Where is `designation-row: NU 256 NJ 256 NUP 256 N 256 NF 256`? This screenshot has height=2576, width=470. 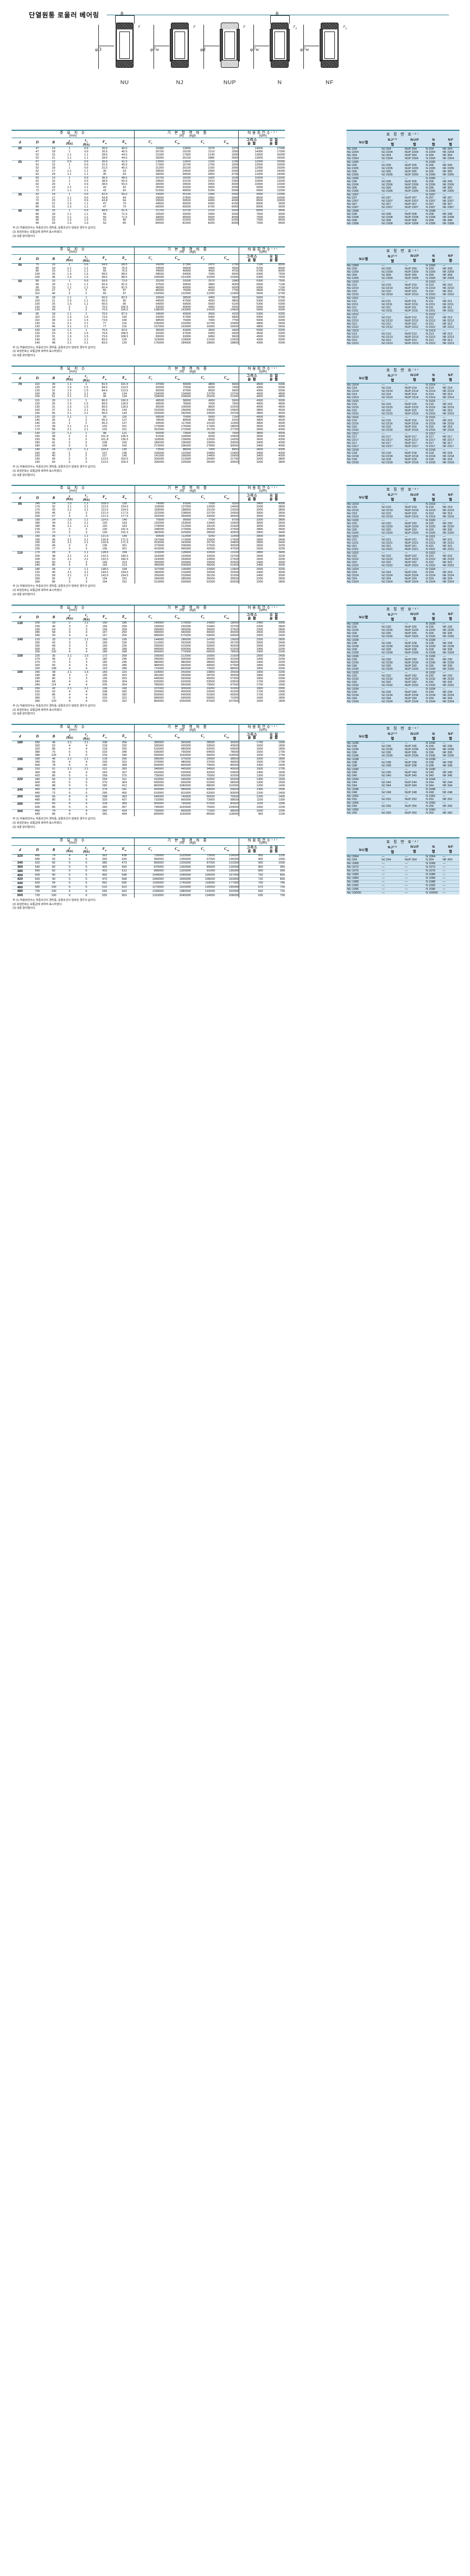
designation-row: NU 256 NJ 256 NUP 256 N 256 NF 256 is located at coordinates (403, 806).